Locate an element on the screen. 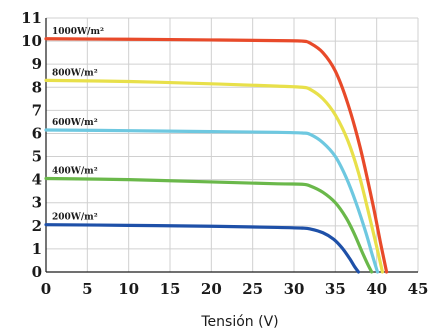  series-label: 1000W/m² is located at coordinates (78, 32).